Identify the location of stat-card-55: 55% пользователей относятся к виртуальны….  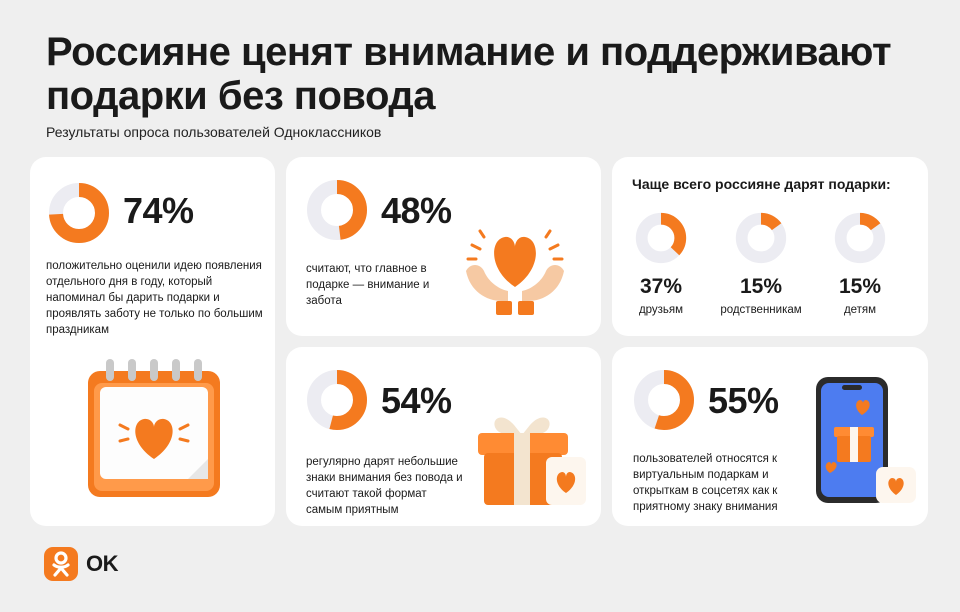
(770, 436).